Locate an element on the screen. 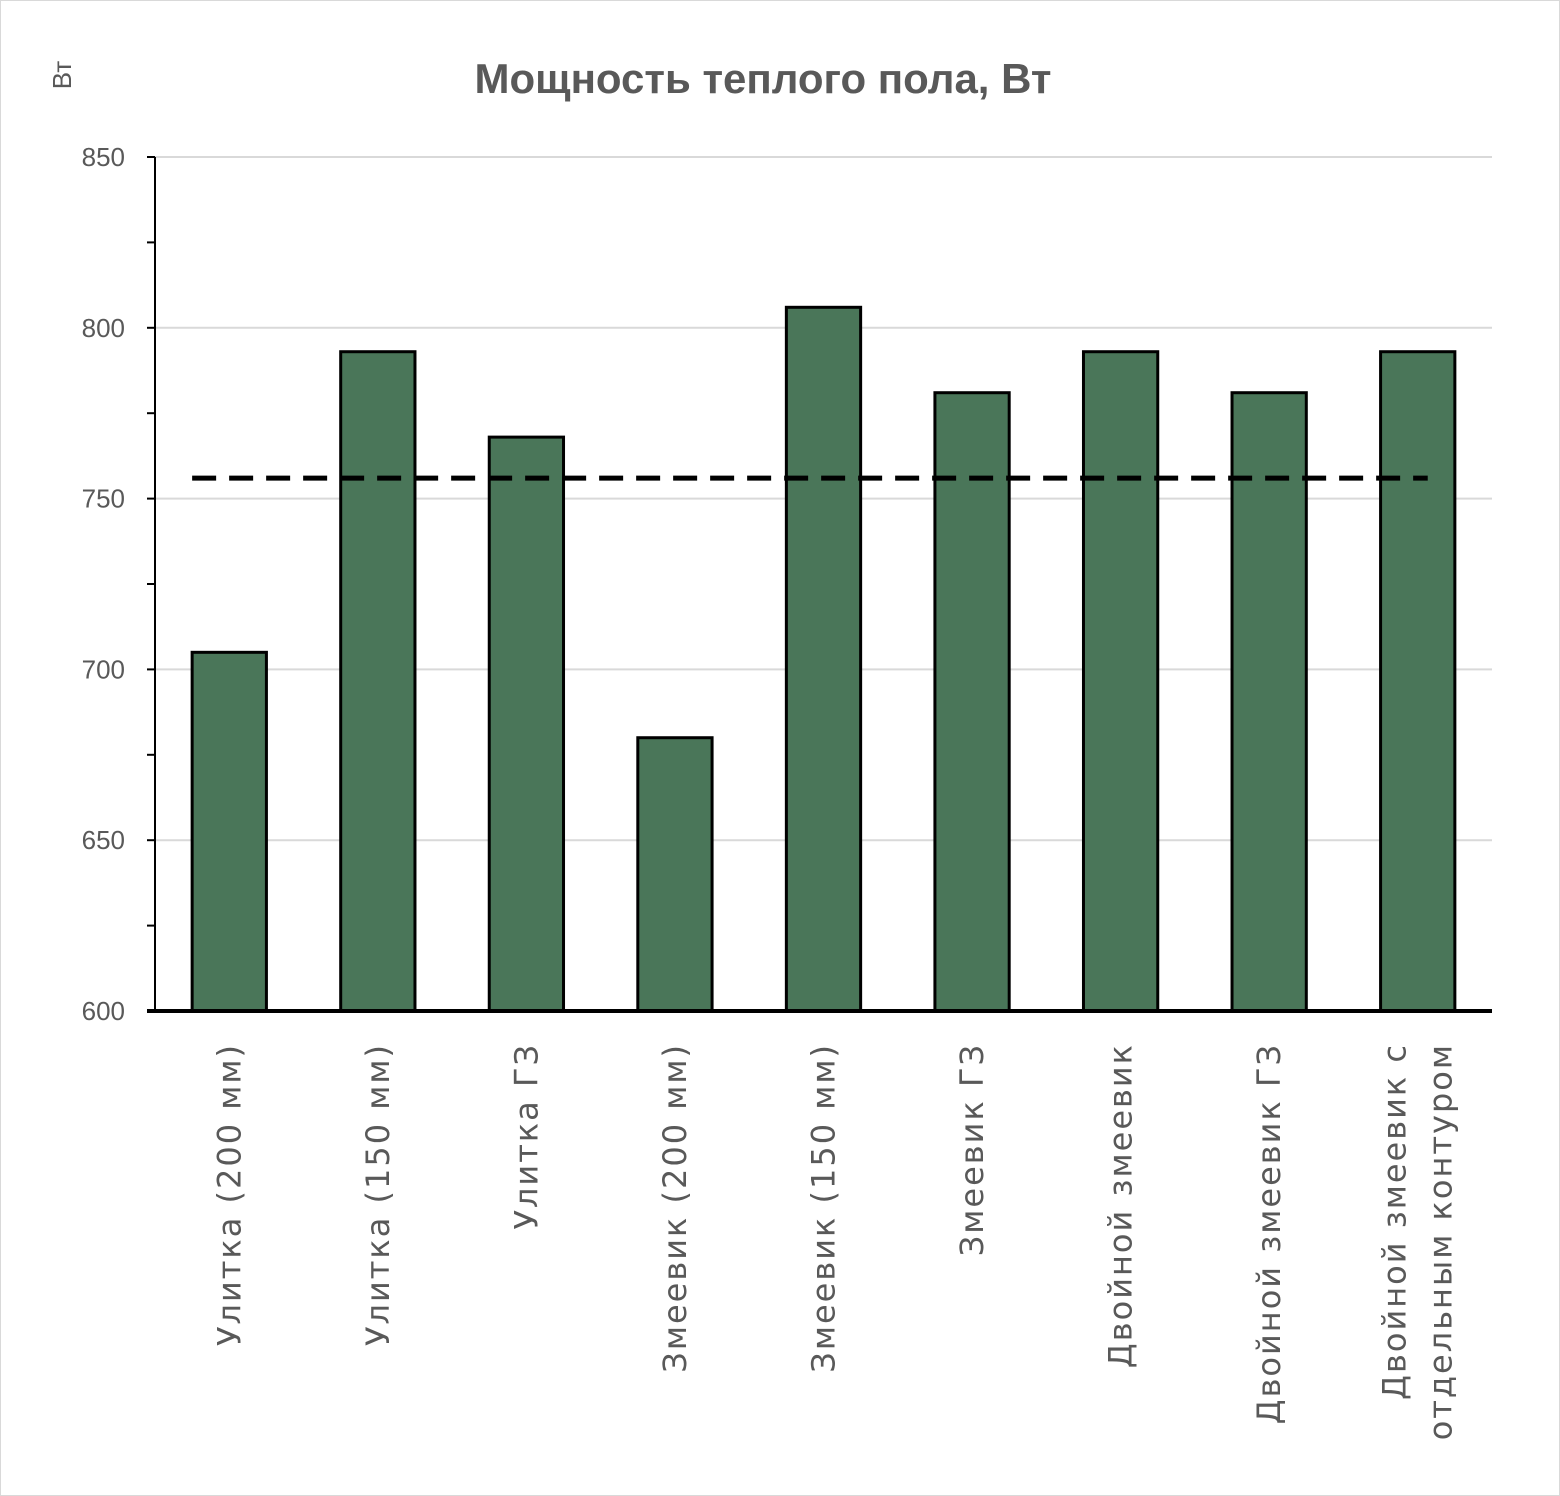 This screenshot has height=1496, width=1560. y-tick-label-650: 650 is located at coordinates (103, 840).